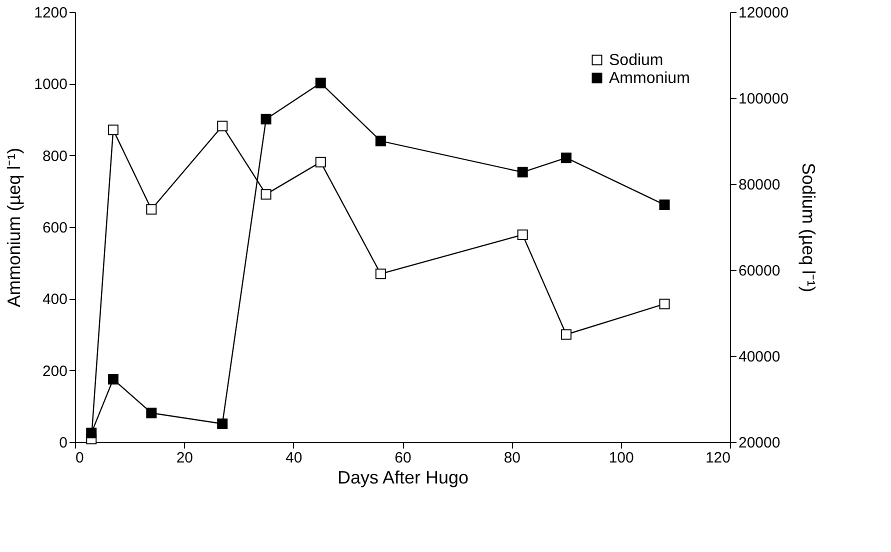 This screenshot has width=891, height=552. What do you see at coordinates (512, 458) in the screenshot?
I see `x-tick-label: 80` at bounding box center [512, 458].